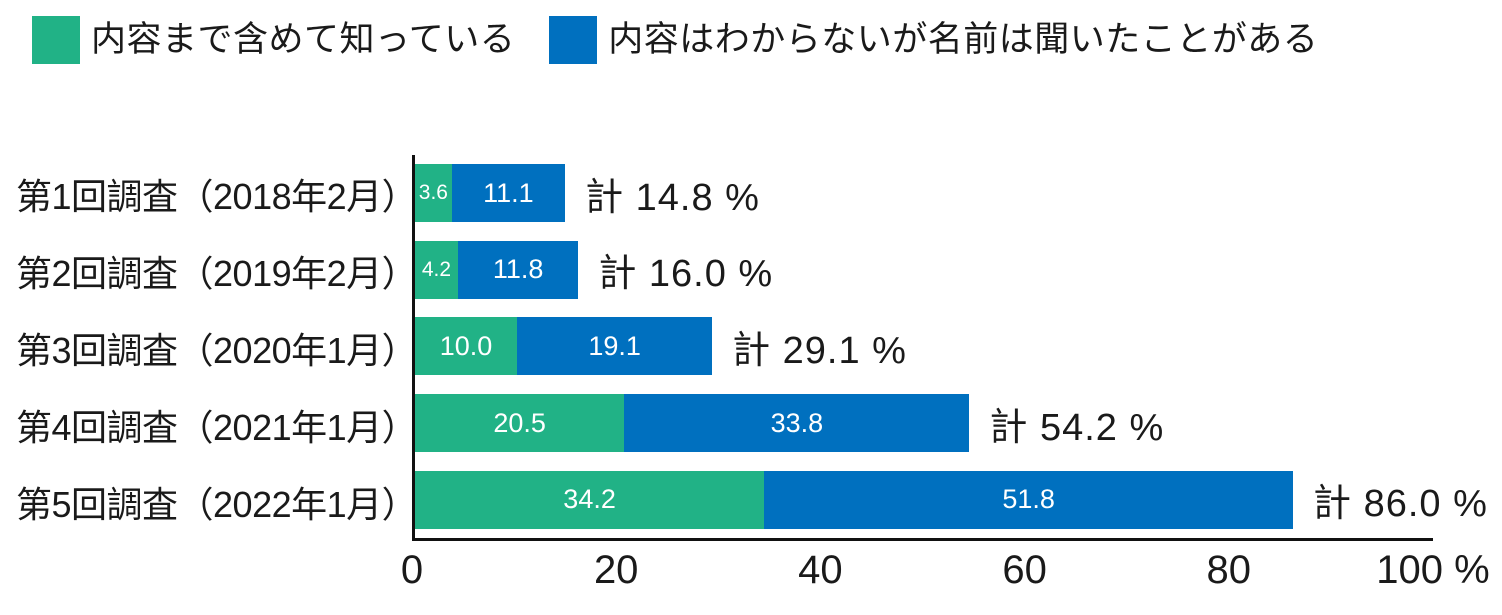 This screenshot has height=615, width=1502. I want to click on legend-item: 内容まで含めて知っている, so click(273, 40).